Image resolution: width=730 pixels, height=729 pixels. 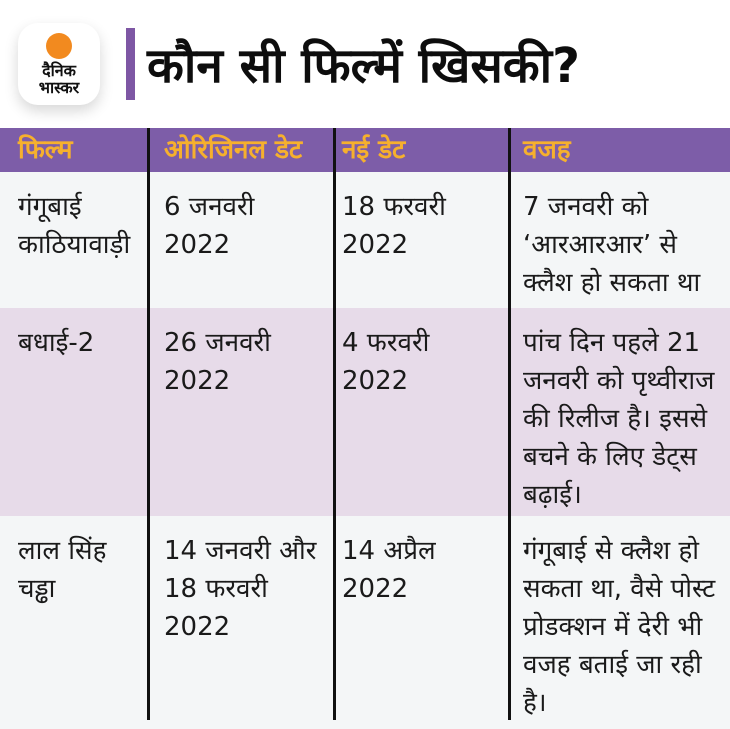 What do you see at coordinates (389, 570) in the screenshot?
I see `new-date: 14 अप्रैल 2022` at bounding box center [389, 570].